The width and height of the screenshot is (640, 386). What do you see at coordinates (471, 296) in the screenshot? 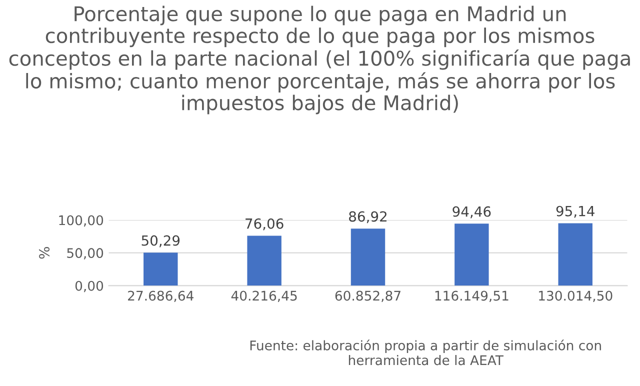
I see `x-tick-label: 116.149,51` at bounding box center [471, 296].